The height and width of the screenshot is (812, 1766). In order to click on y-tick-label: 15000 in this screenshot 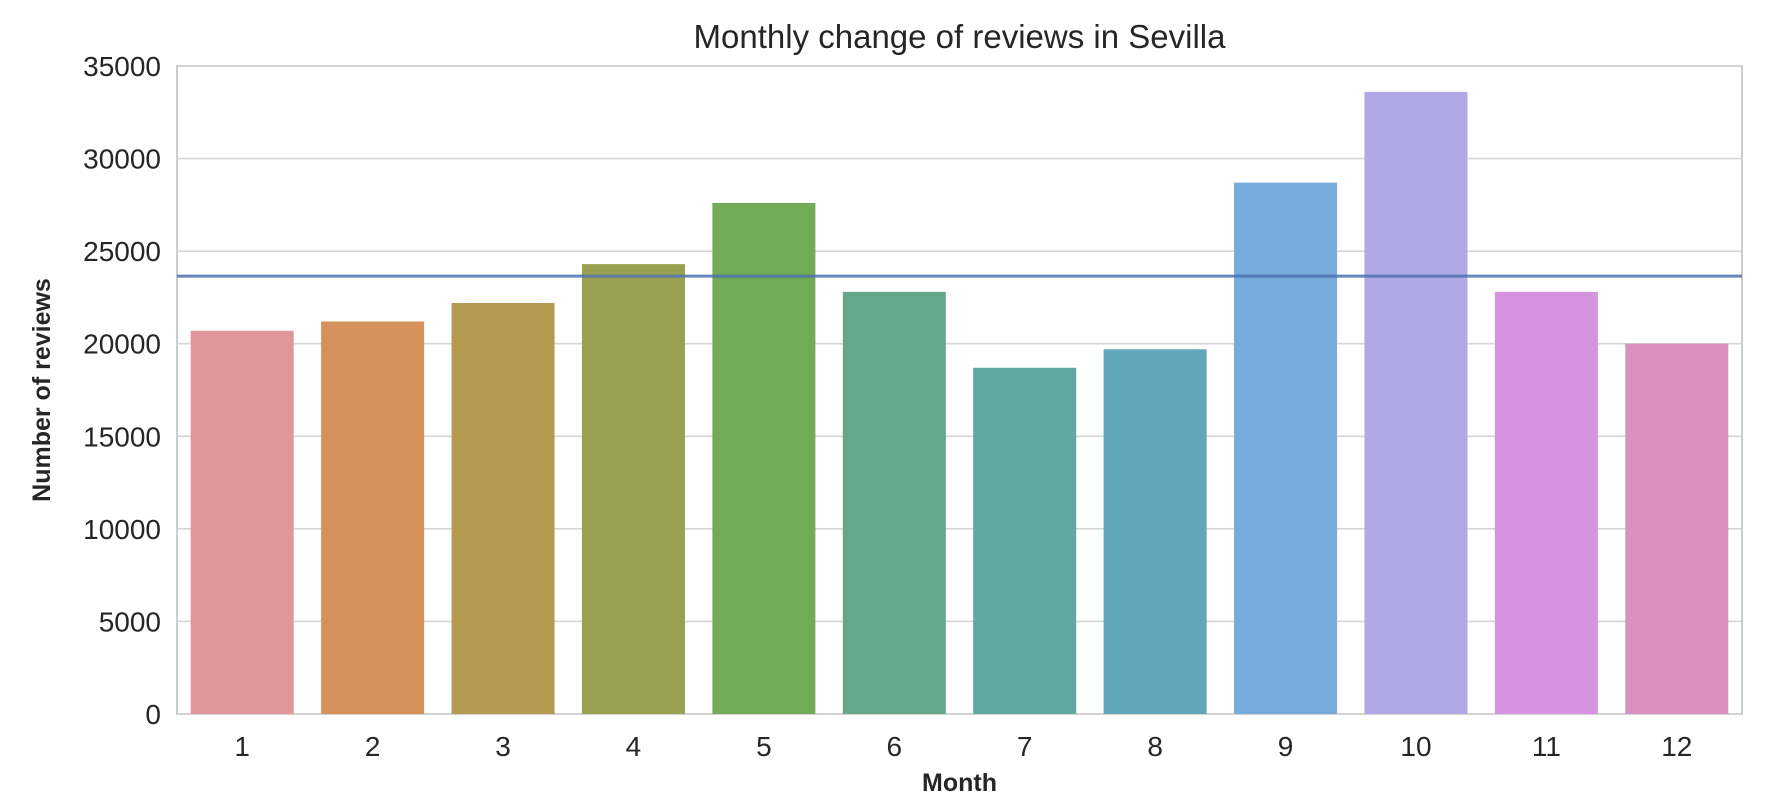, I will do `click(122, 436)`.